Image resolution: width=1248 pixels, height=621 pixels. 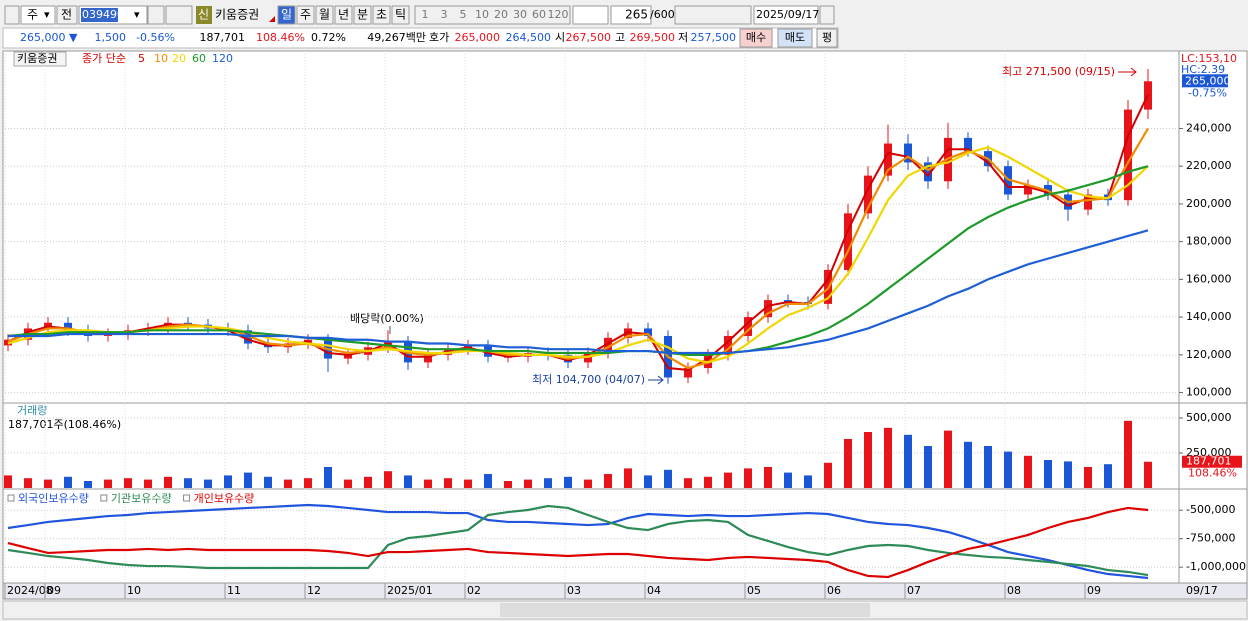 I want to click on holding-line, so click(x=578, y=541).